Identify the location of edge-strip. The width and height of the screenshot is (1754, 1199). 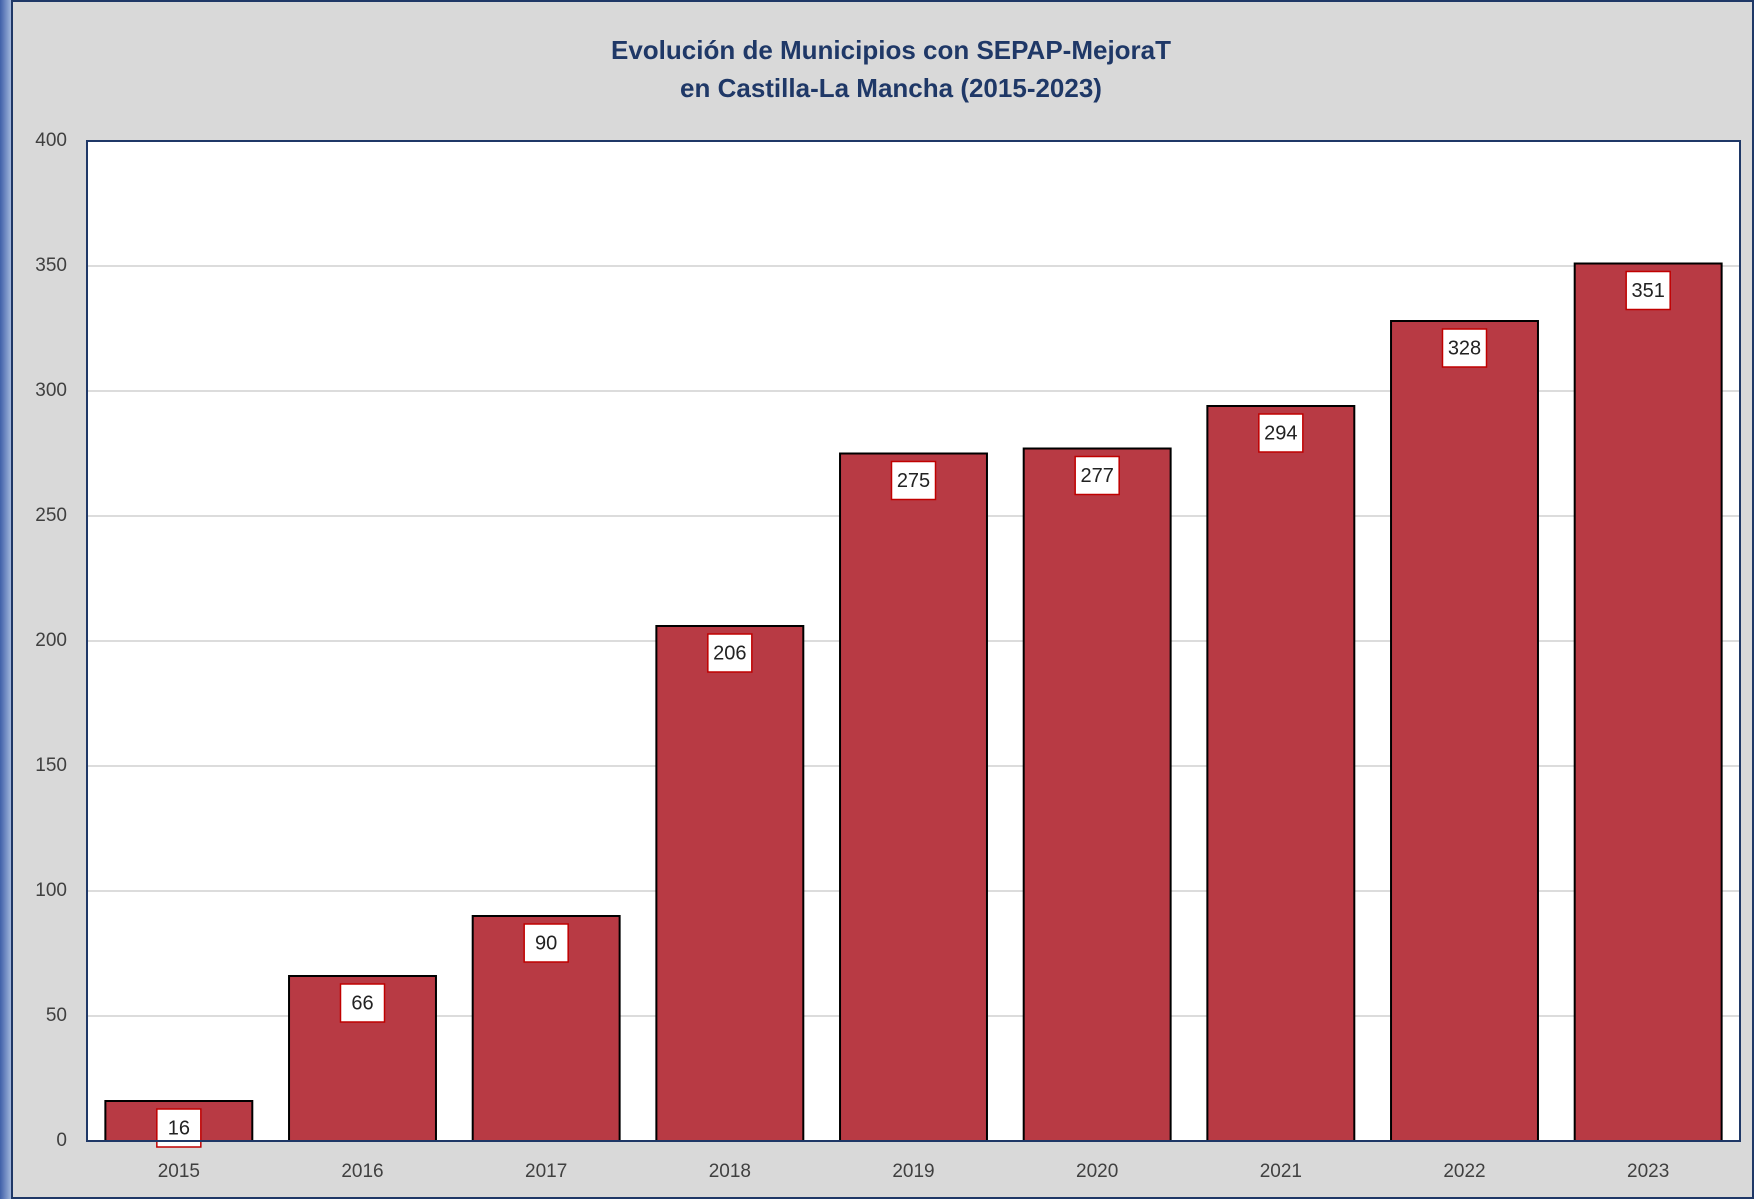
(6, 599).